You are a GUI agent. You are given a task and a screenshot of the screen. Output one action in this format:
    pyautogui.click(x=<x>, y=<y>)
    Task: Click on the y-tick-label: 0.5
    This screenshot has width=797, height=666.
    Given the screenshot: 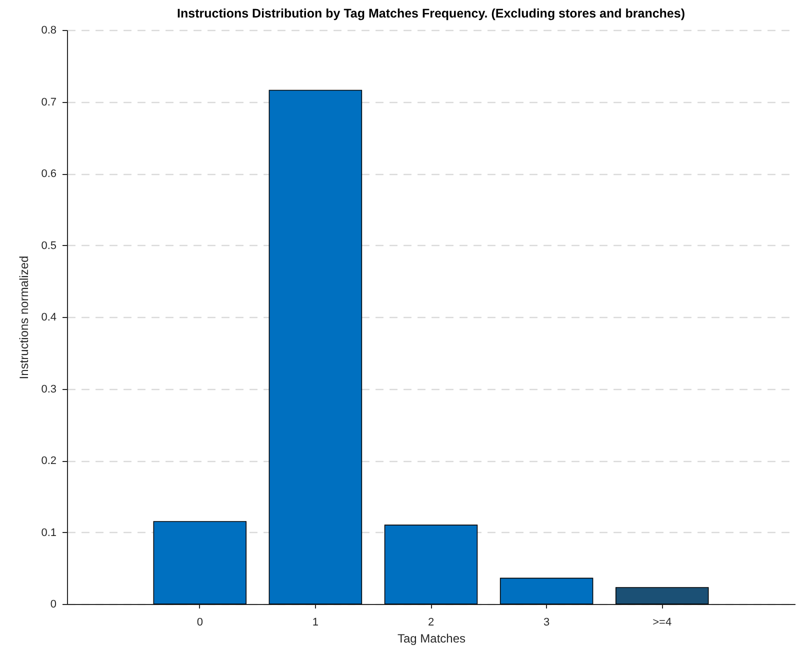 What is the action you would take?
    pyautogui.click(x=48, y=246)
    